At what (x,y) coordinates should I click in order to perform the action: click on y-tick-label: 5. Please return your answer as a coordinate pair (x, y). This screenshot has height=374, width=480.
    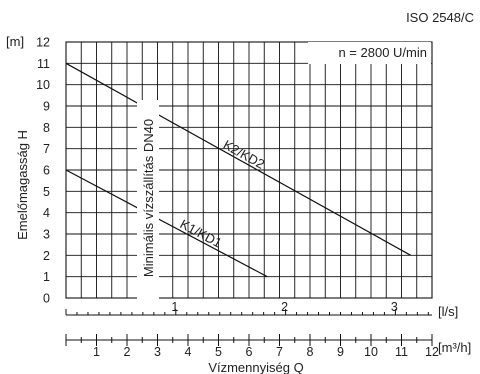
    Looking at the image, I should click on (46, 192).